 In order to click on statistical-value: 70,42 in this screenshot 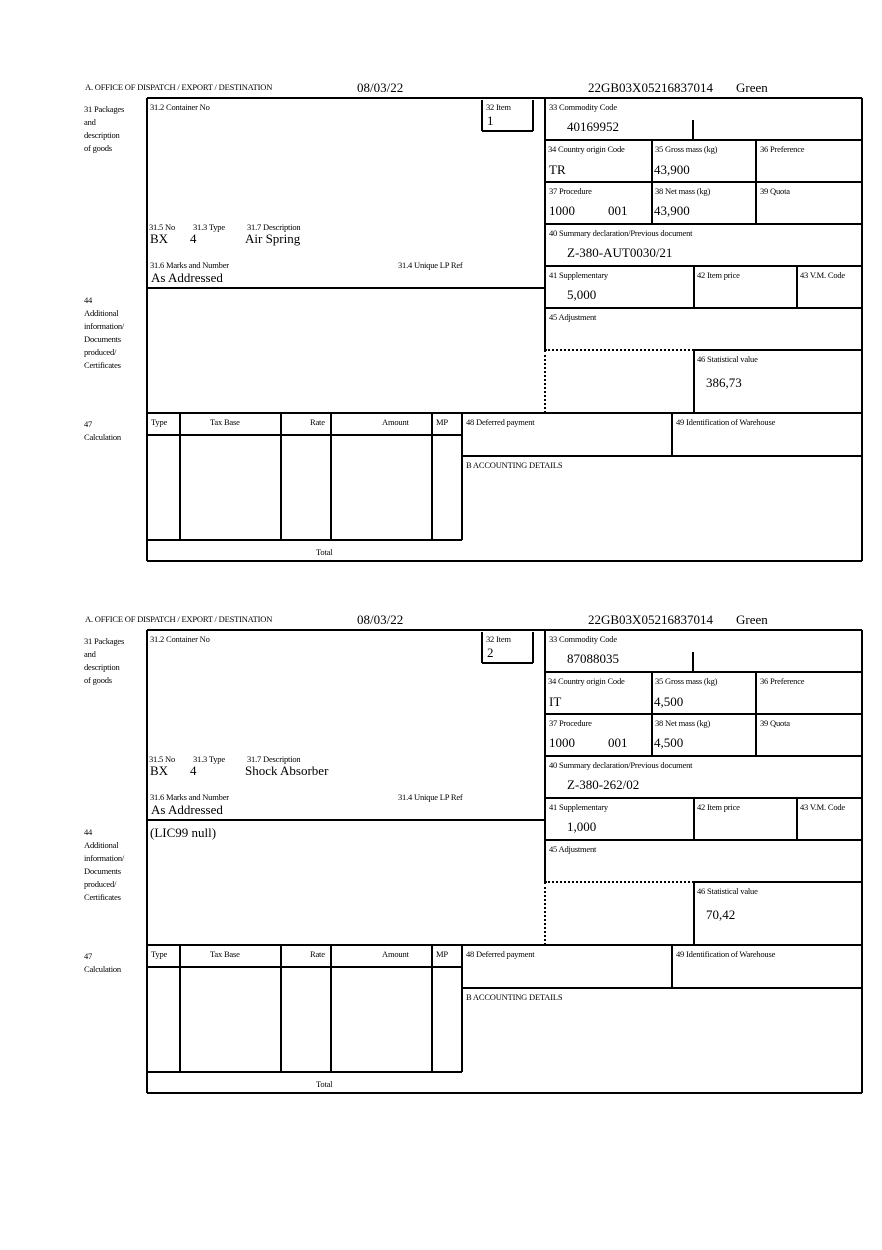, I will do `click(721, 914)`.